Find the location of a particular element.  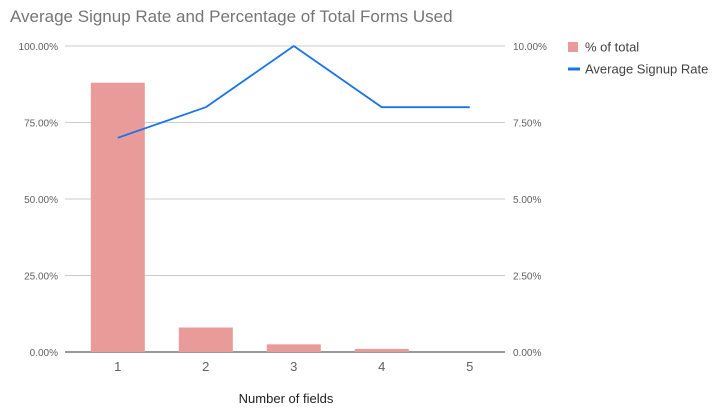

legend-swatch-line is located at coordinates (574, 69).